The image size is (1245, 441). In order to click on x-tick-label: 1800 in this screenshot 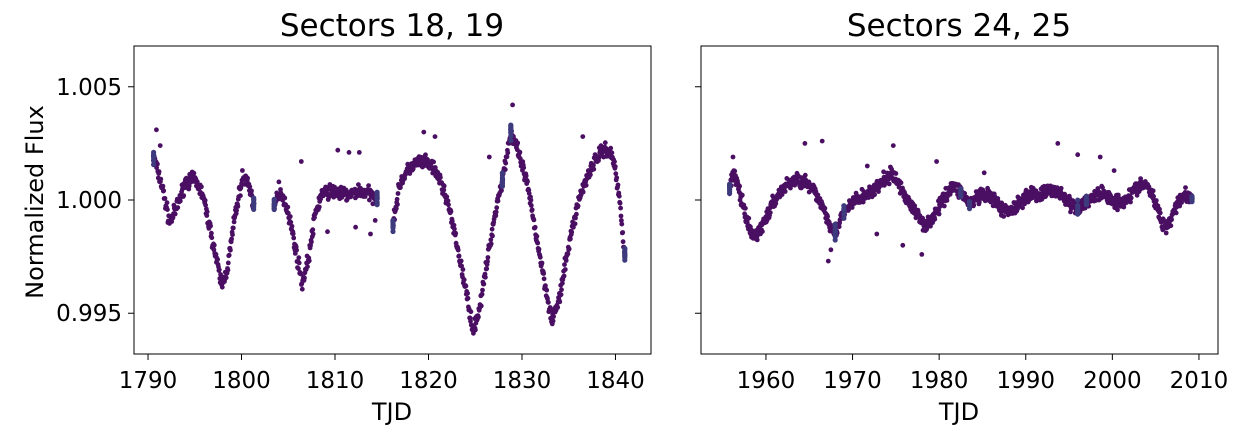, I will do `click(241, 381)`.